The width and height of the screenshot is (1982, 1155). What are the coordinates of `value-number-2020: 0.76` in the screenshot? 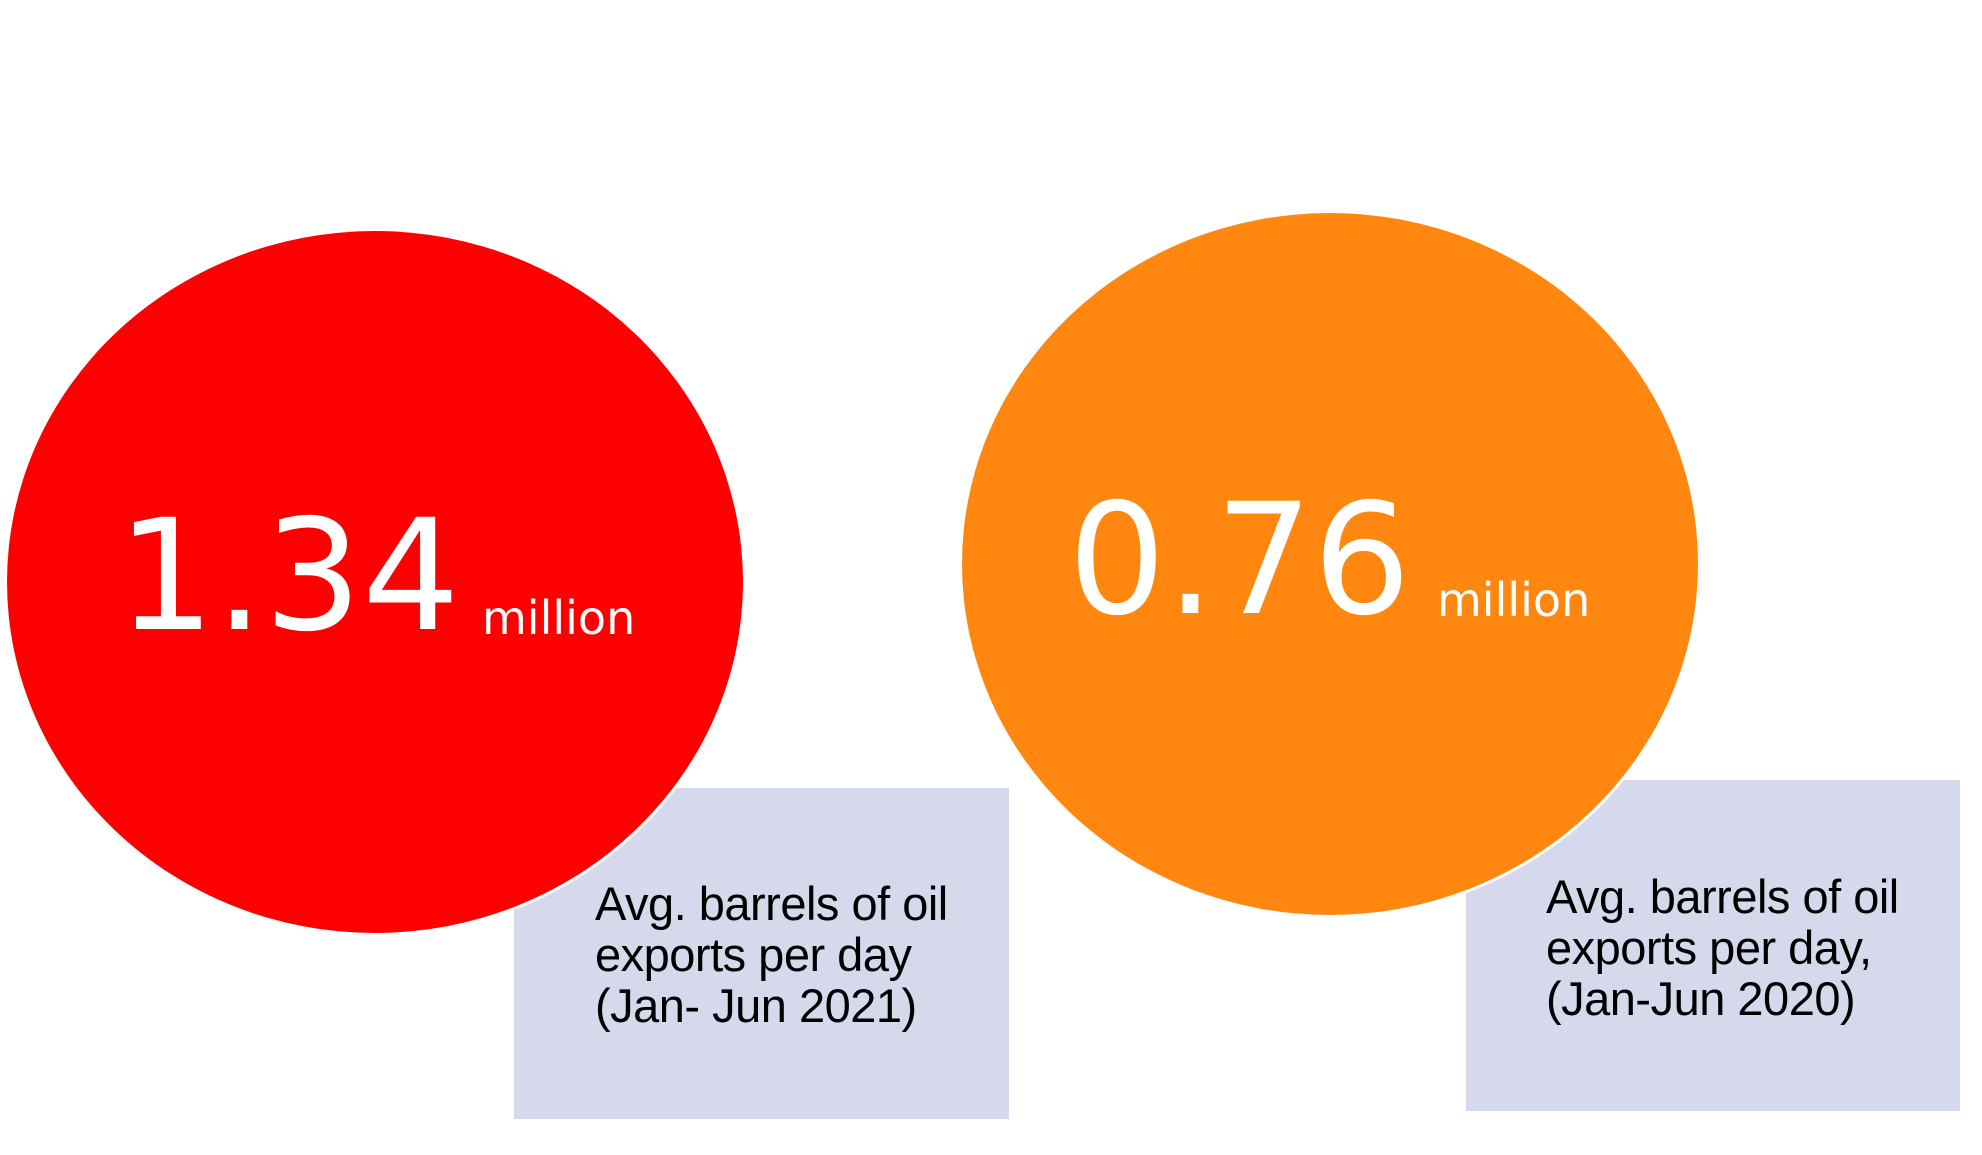 It's located at (1239, 560).